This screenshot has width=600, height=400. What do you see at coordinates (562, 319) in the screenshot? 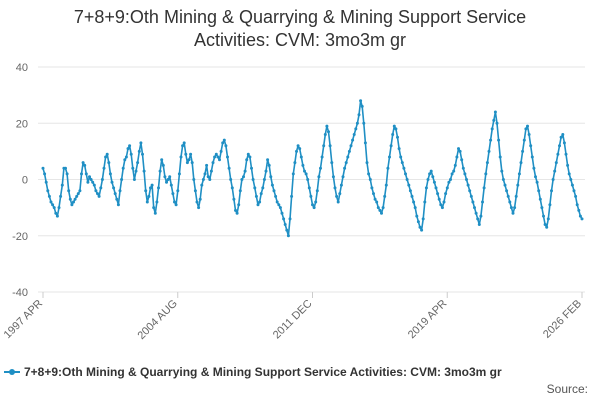
I see `x-tick-label: 2026 FEB` at bounding box center [562, 319].